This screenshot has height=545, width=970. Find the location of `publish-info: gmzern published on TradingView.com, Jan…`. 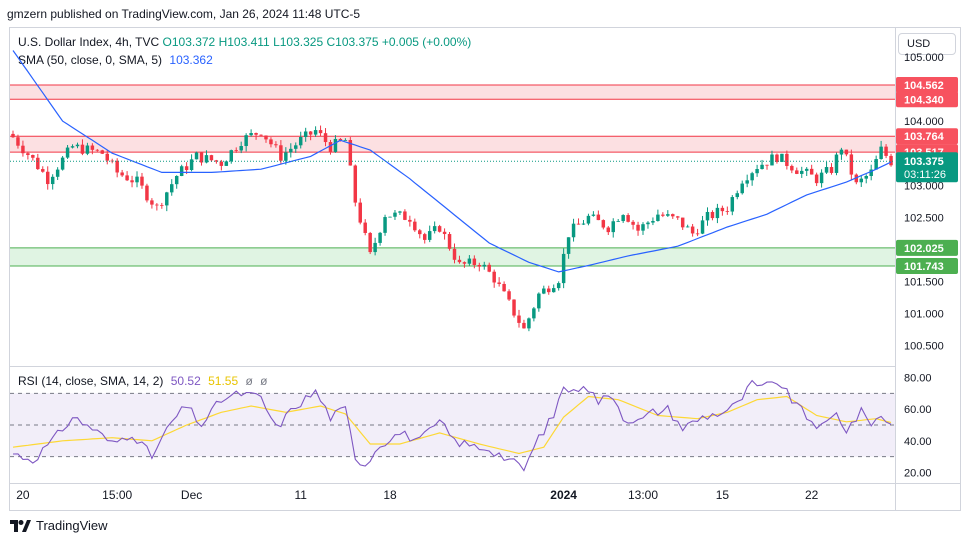

publish-info: gmzern published on TradingView.com, Jan… is located at coordinates (184, 14).